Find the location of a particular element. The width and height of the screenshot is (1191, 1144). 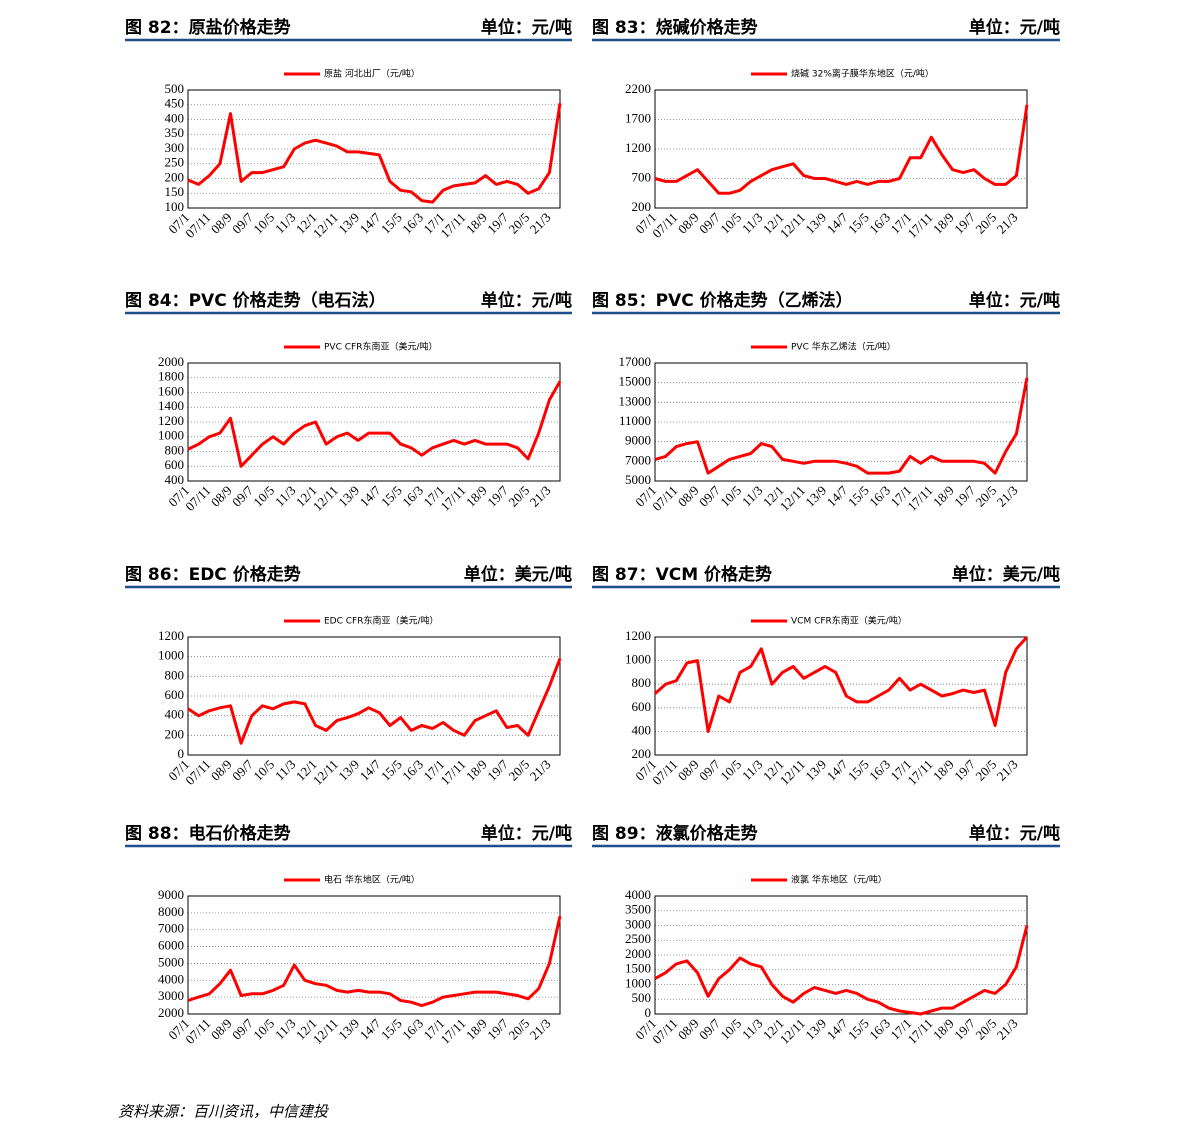

legend-label: PVC CFR东南亚（美元/吨） is located at coordinates (380, 347).